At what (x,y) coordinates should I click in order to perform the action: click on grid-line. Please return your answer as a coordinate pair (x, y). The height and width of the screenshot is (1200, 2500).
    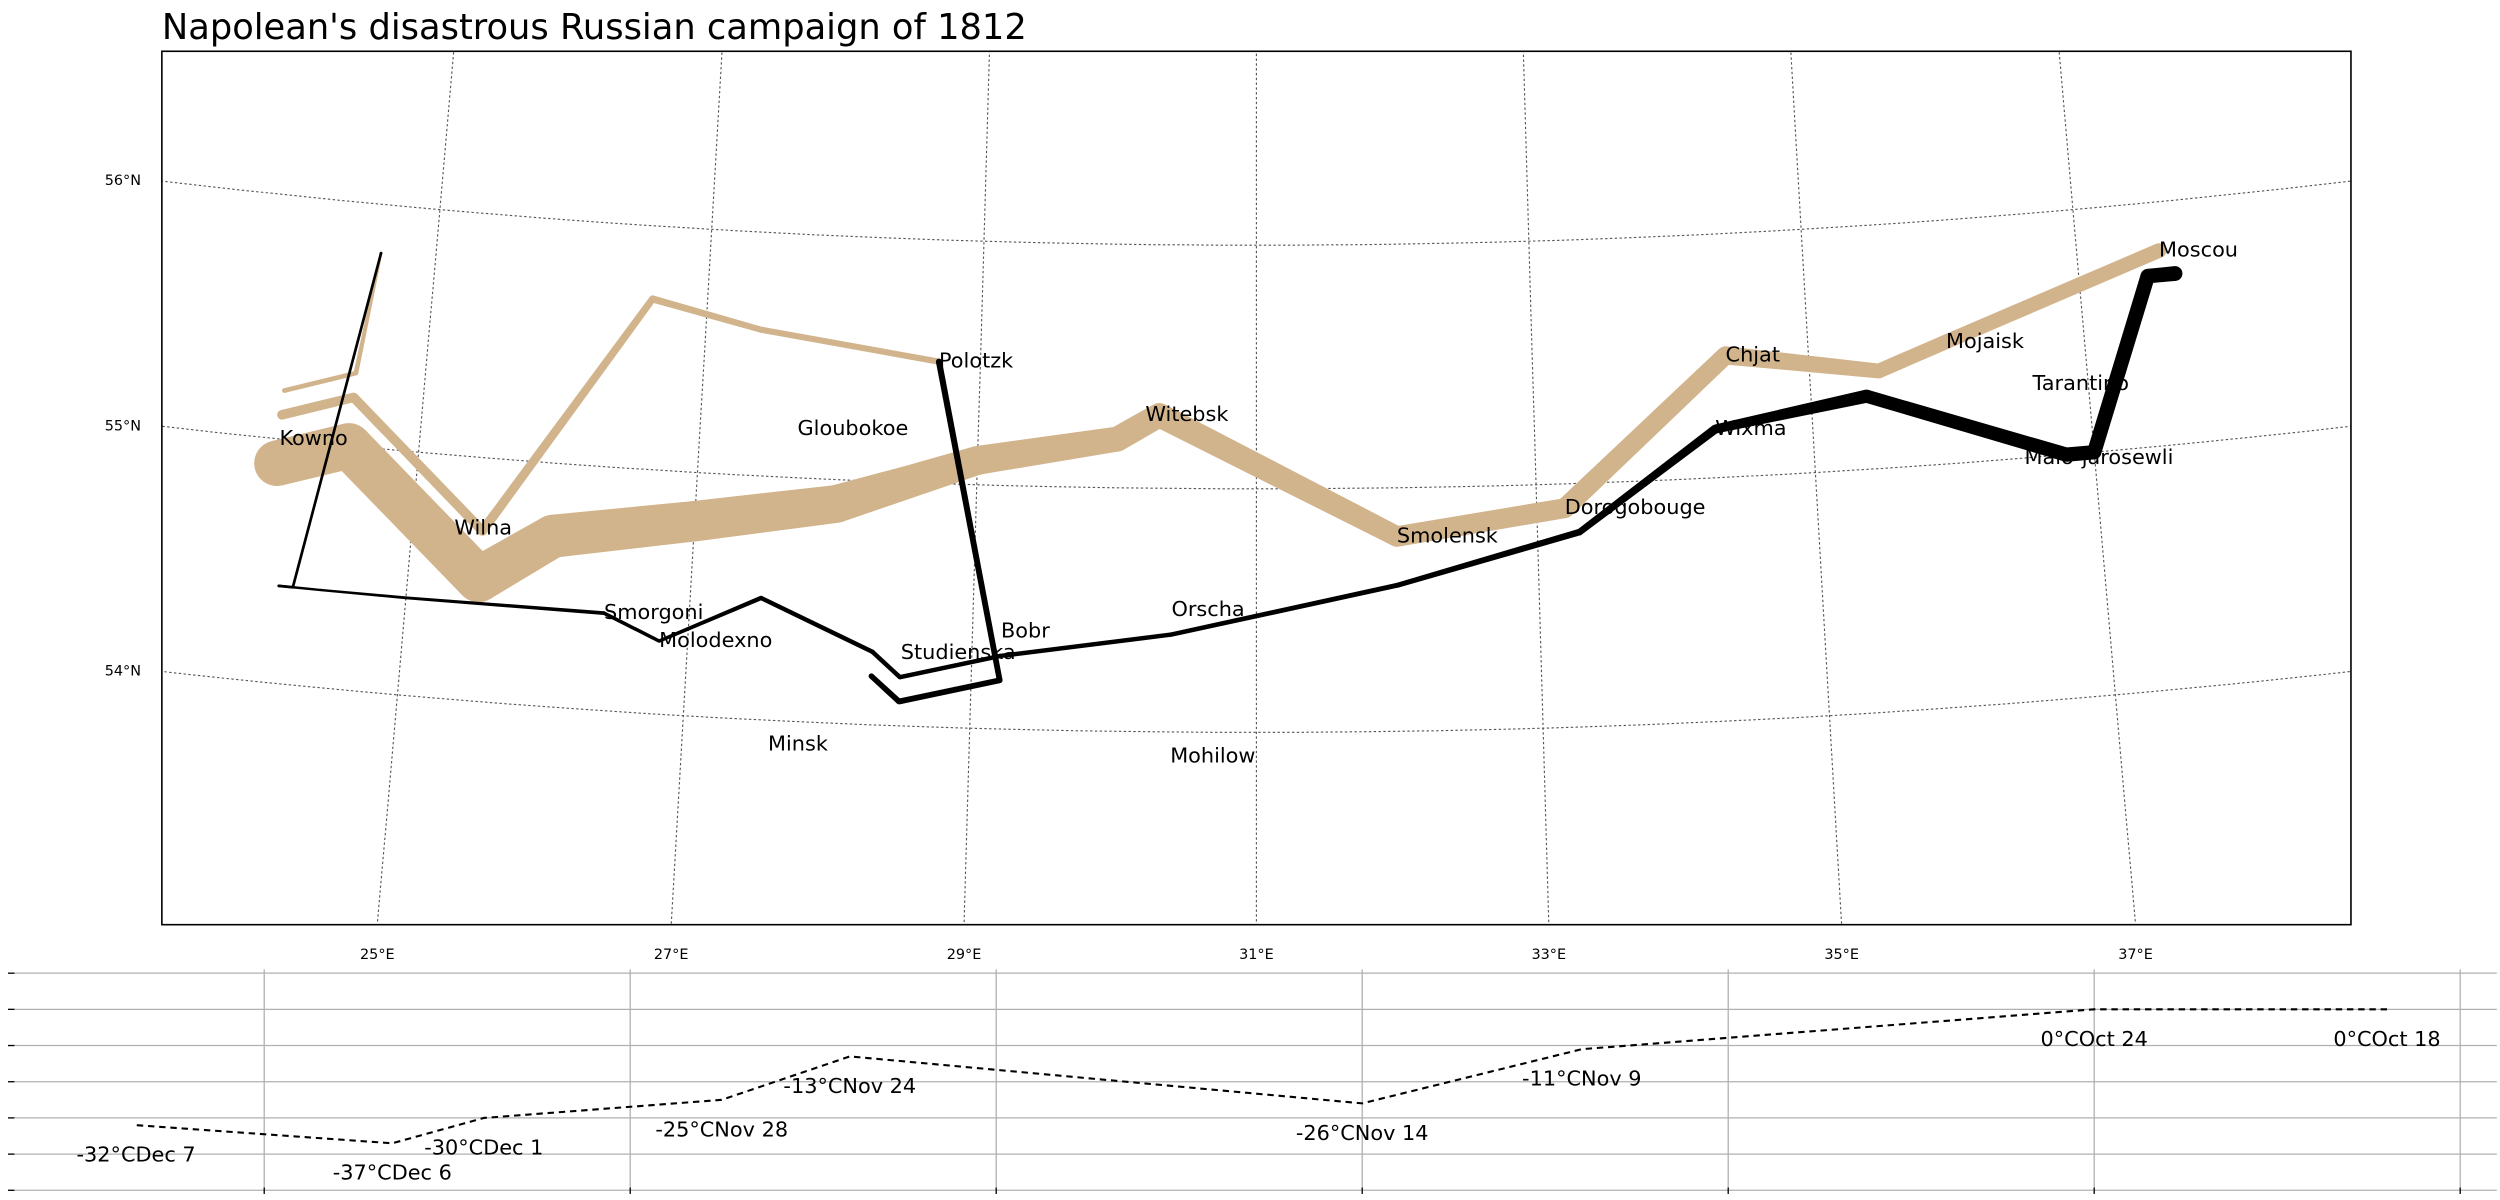
    Looking at the image, I should click on (1256, 213).